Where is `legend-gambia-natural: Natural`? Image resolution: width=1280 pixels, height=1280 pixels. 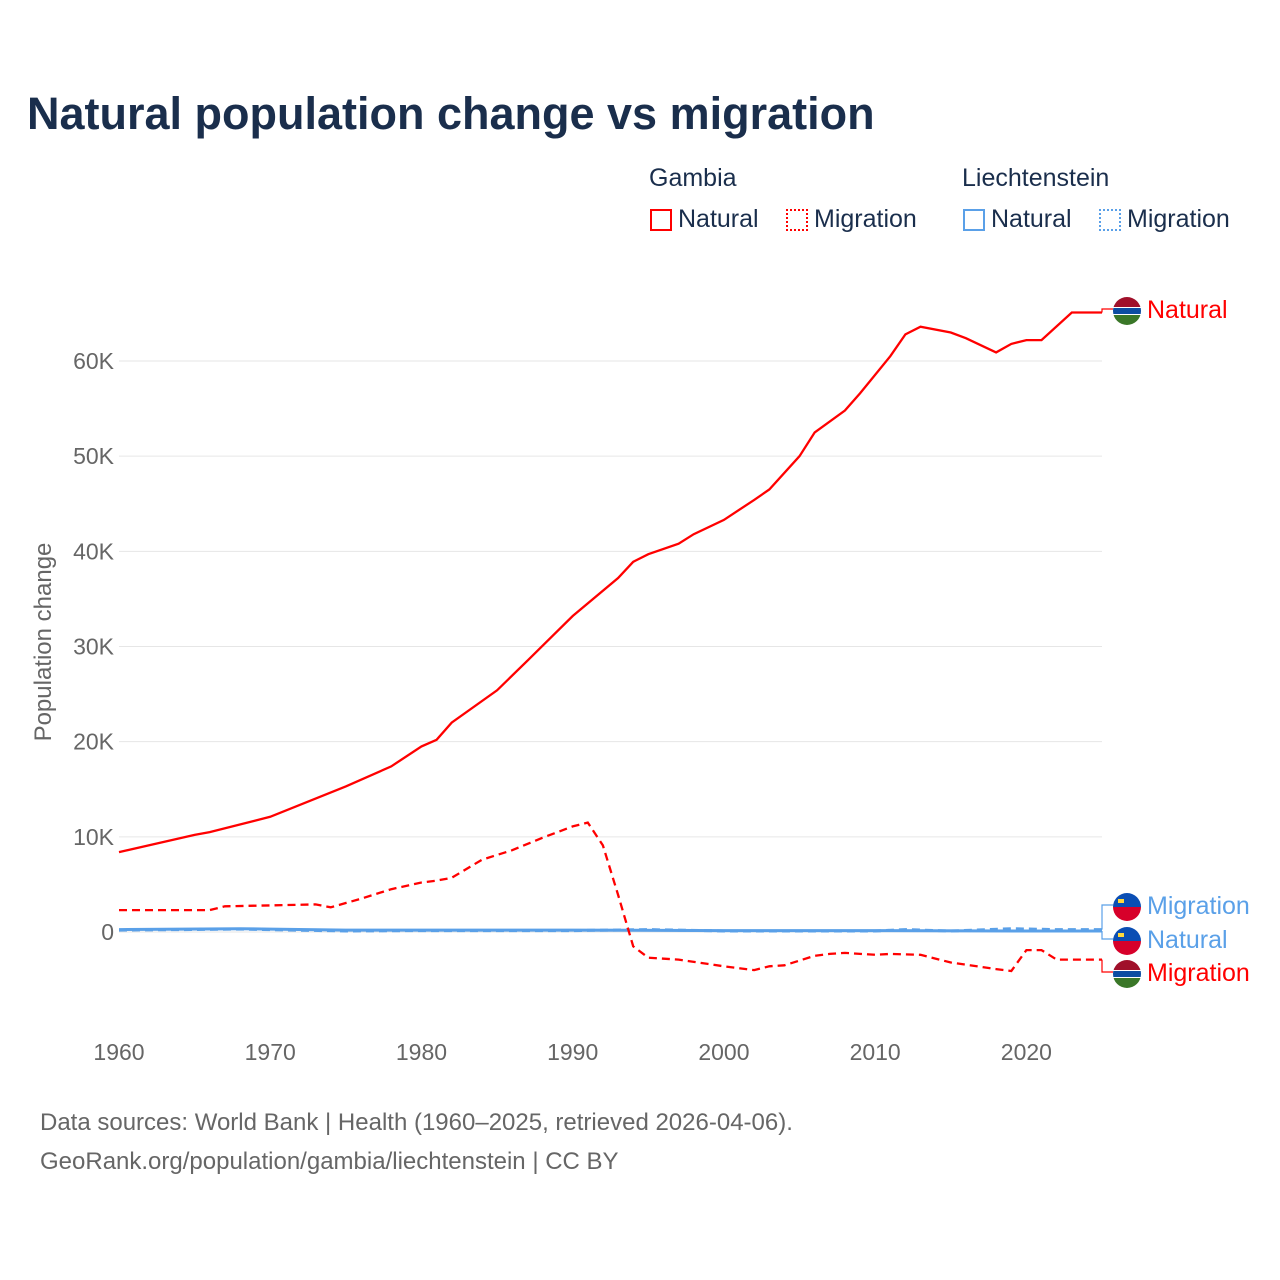
legend-gambia-natural: Natural is located at coordinates (704, 219).